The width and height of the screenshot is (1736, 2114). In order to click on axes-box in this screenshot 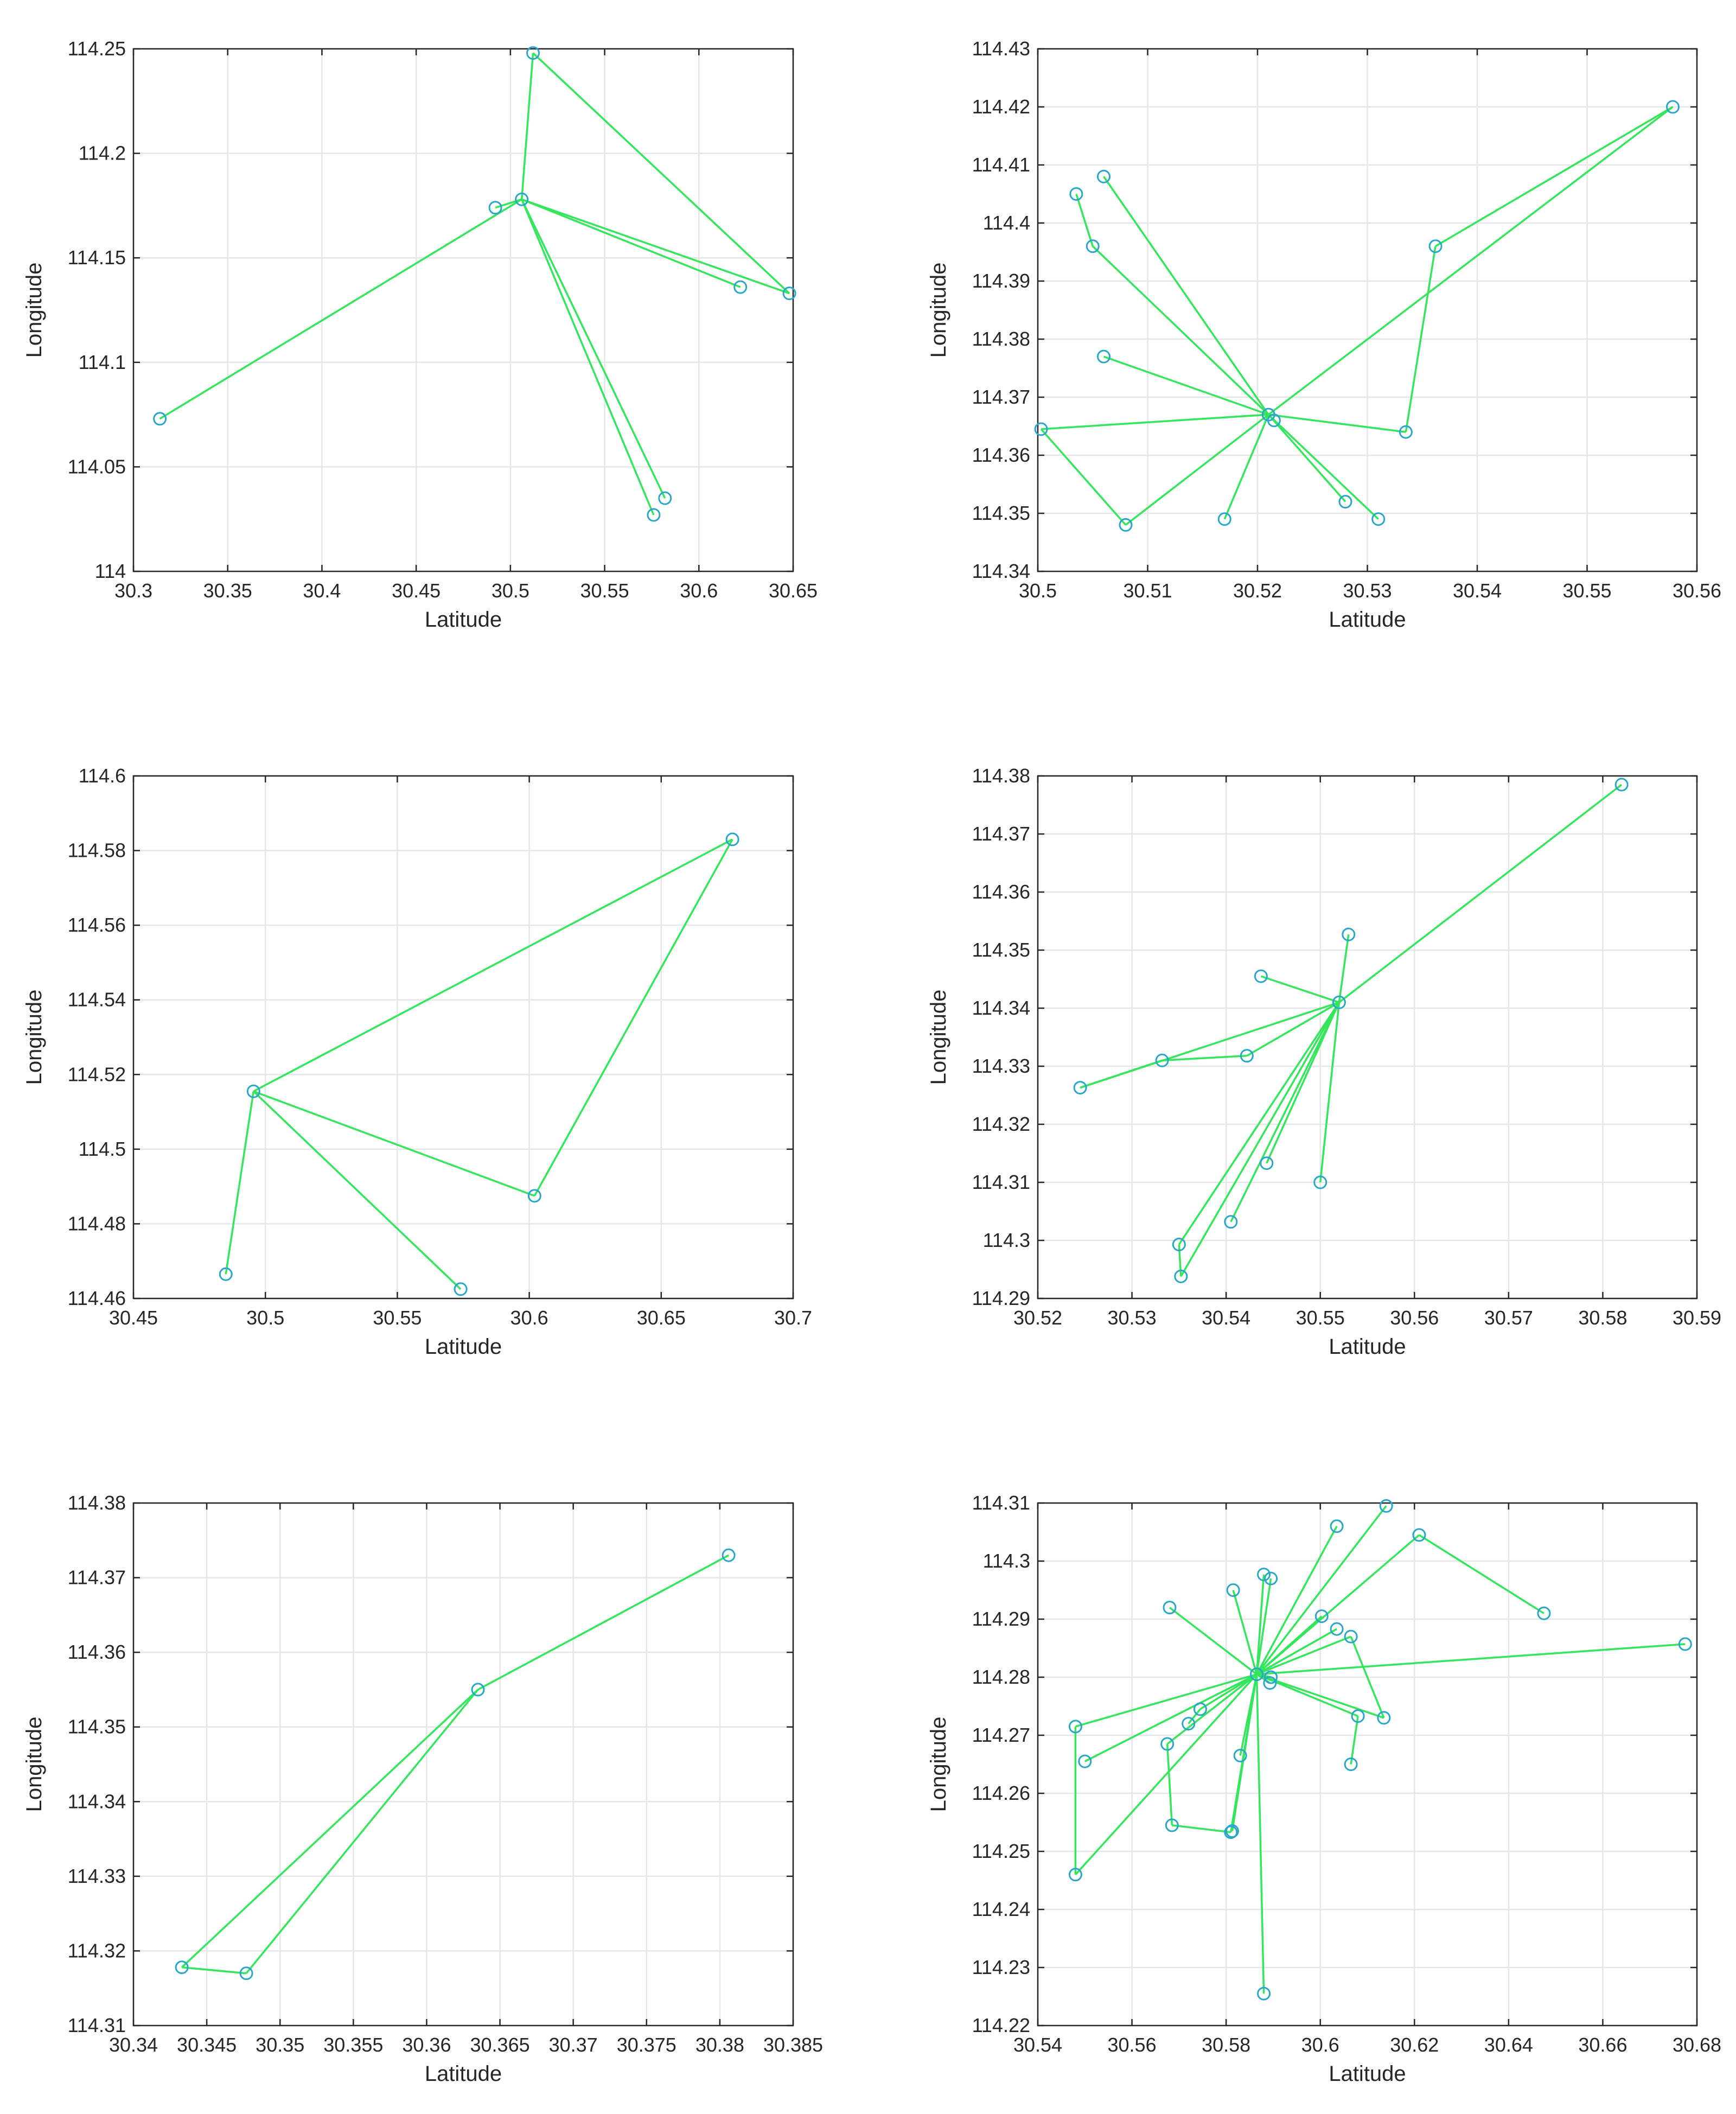, I will do `click(463, 310)`.